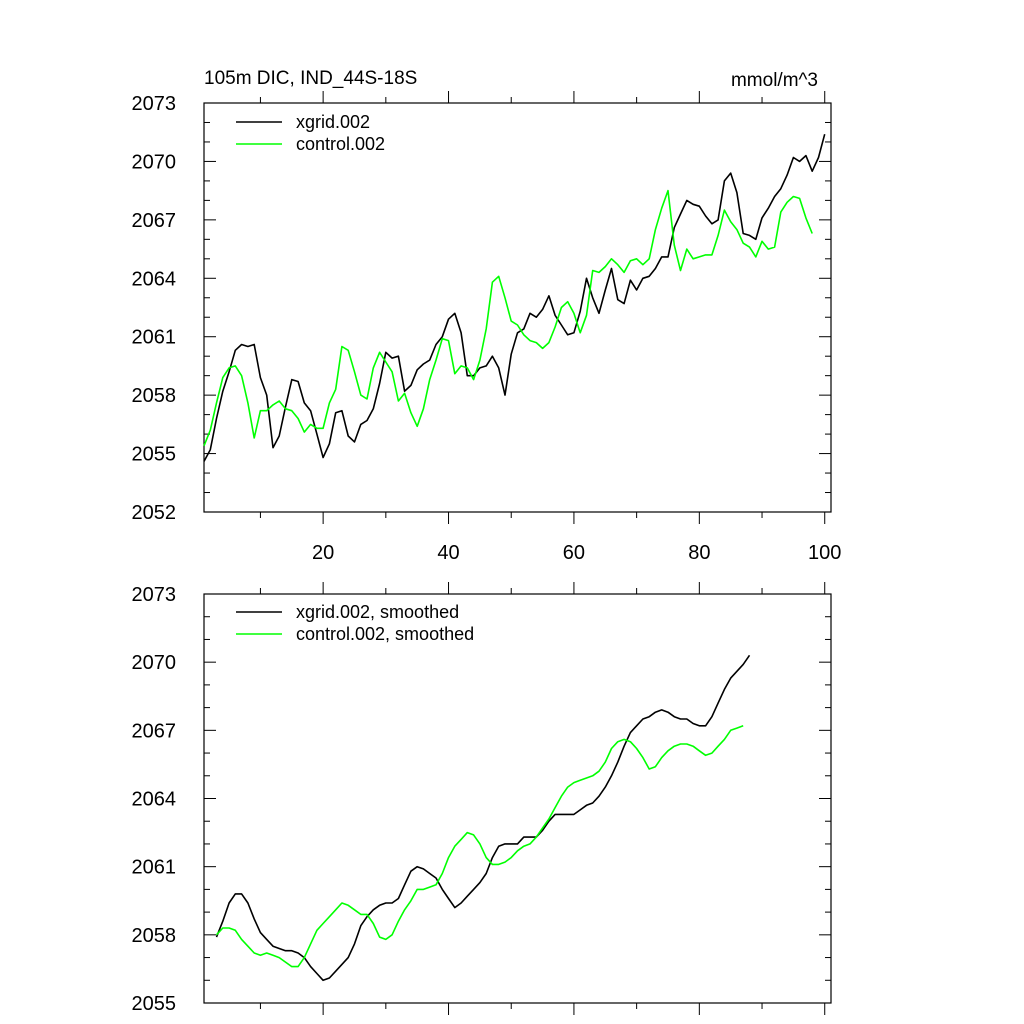  Describe the element at coordinates (385, 634) in the screenshot. I see `legend-label-control-002-smoothed: control.002, smoothed` at that location.